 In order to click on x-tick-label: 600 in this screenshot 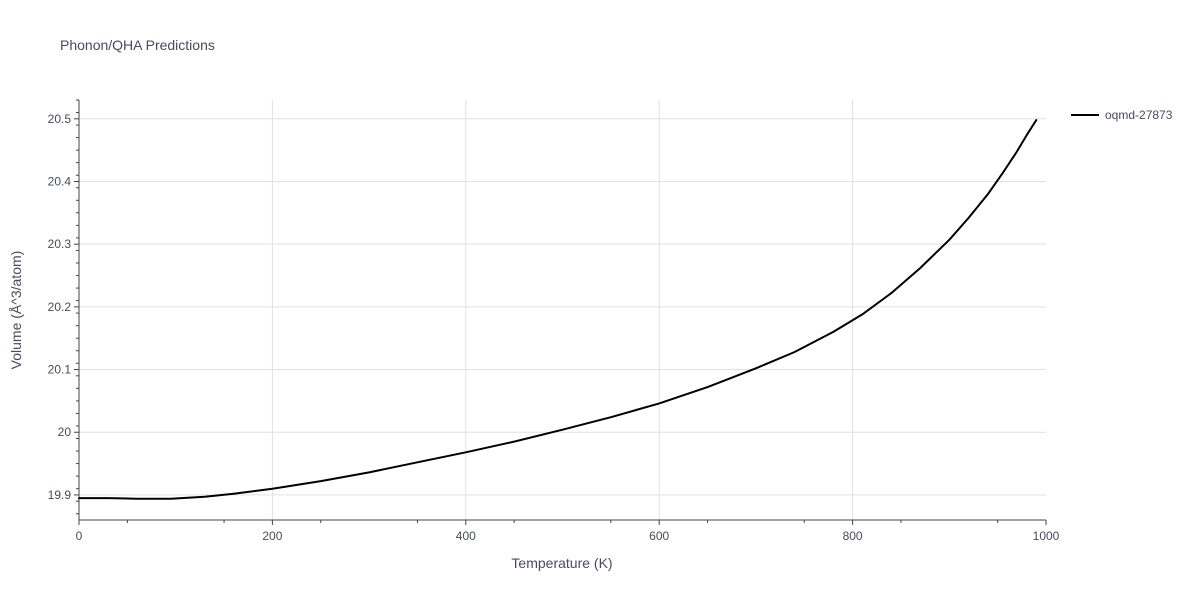, I will do `click(659, 536)`.